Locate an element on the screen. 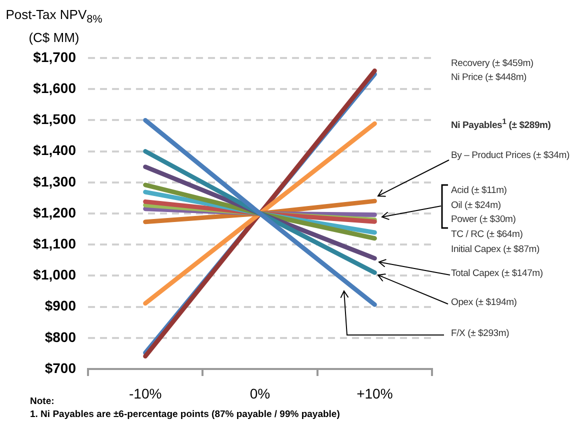 The height and width of the screenshot is (435, 579). x-tick-label: +10% is located at coordinates (374, 393).